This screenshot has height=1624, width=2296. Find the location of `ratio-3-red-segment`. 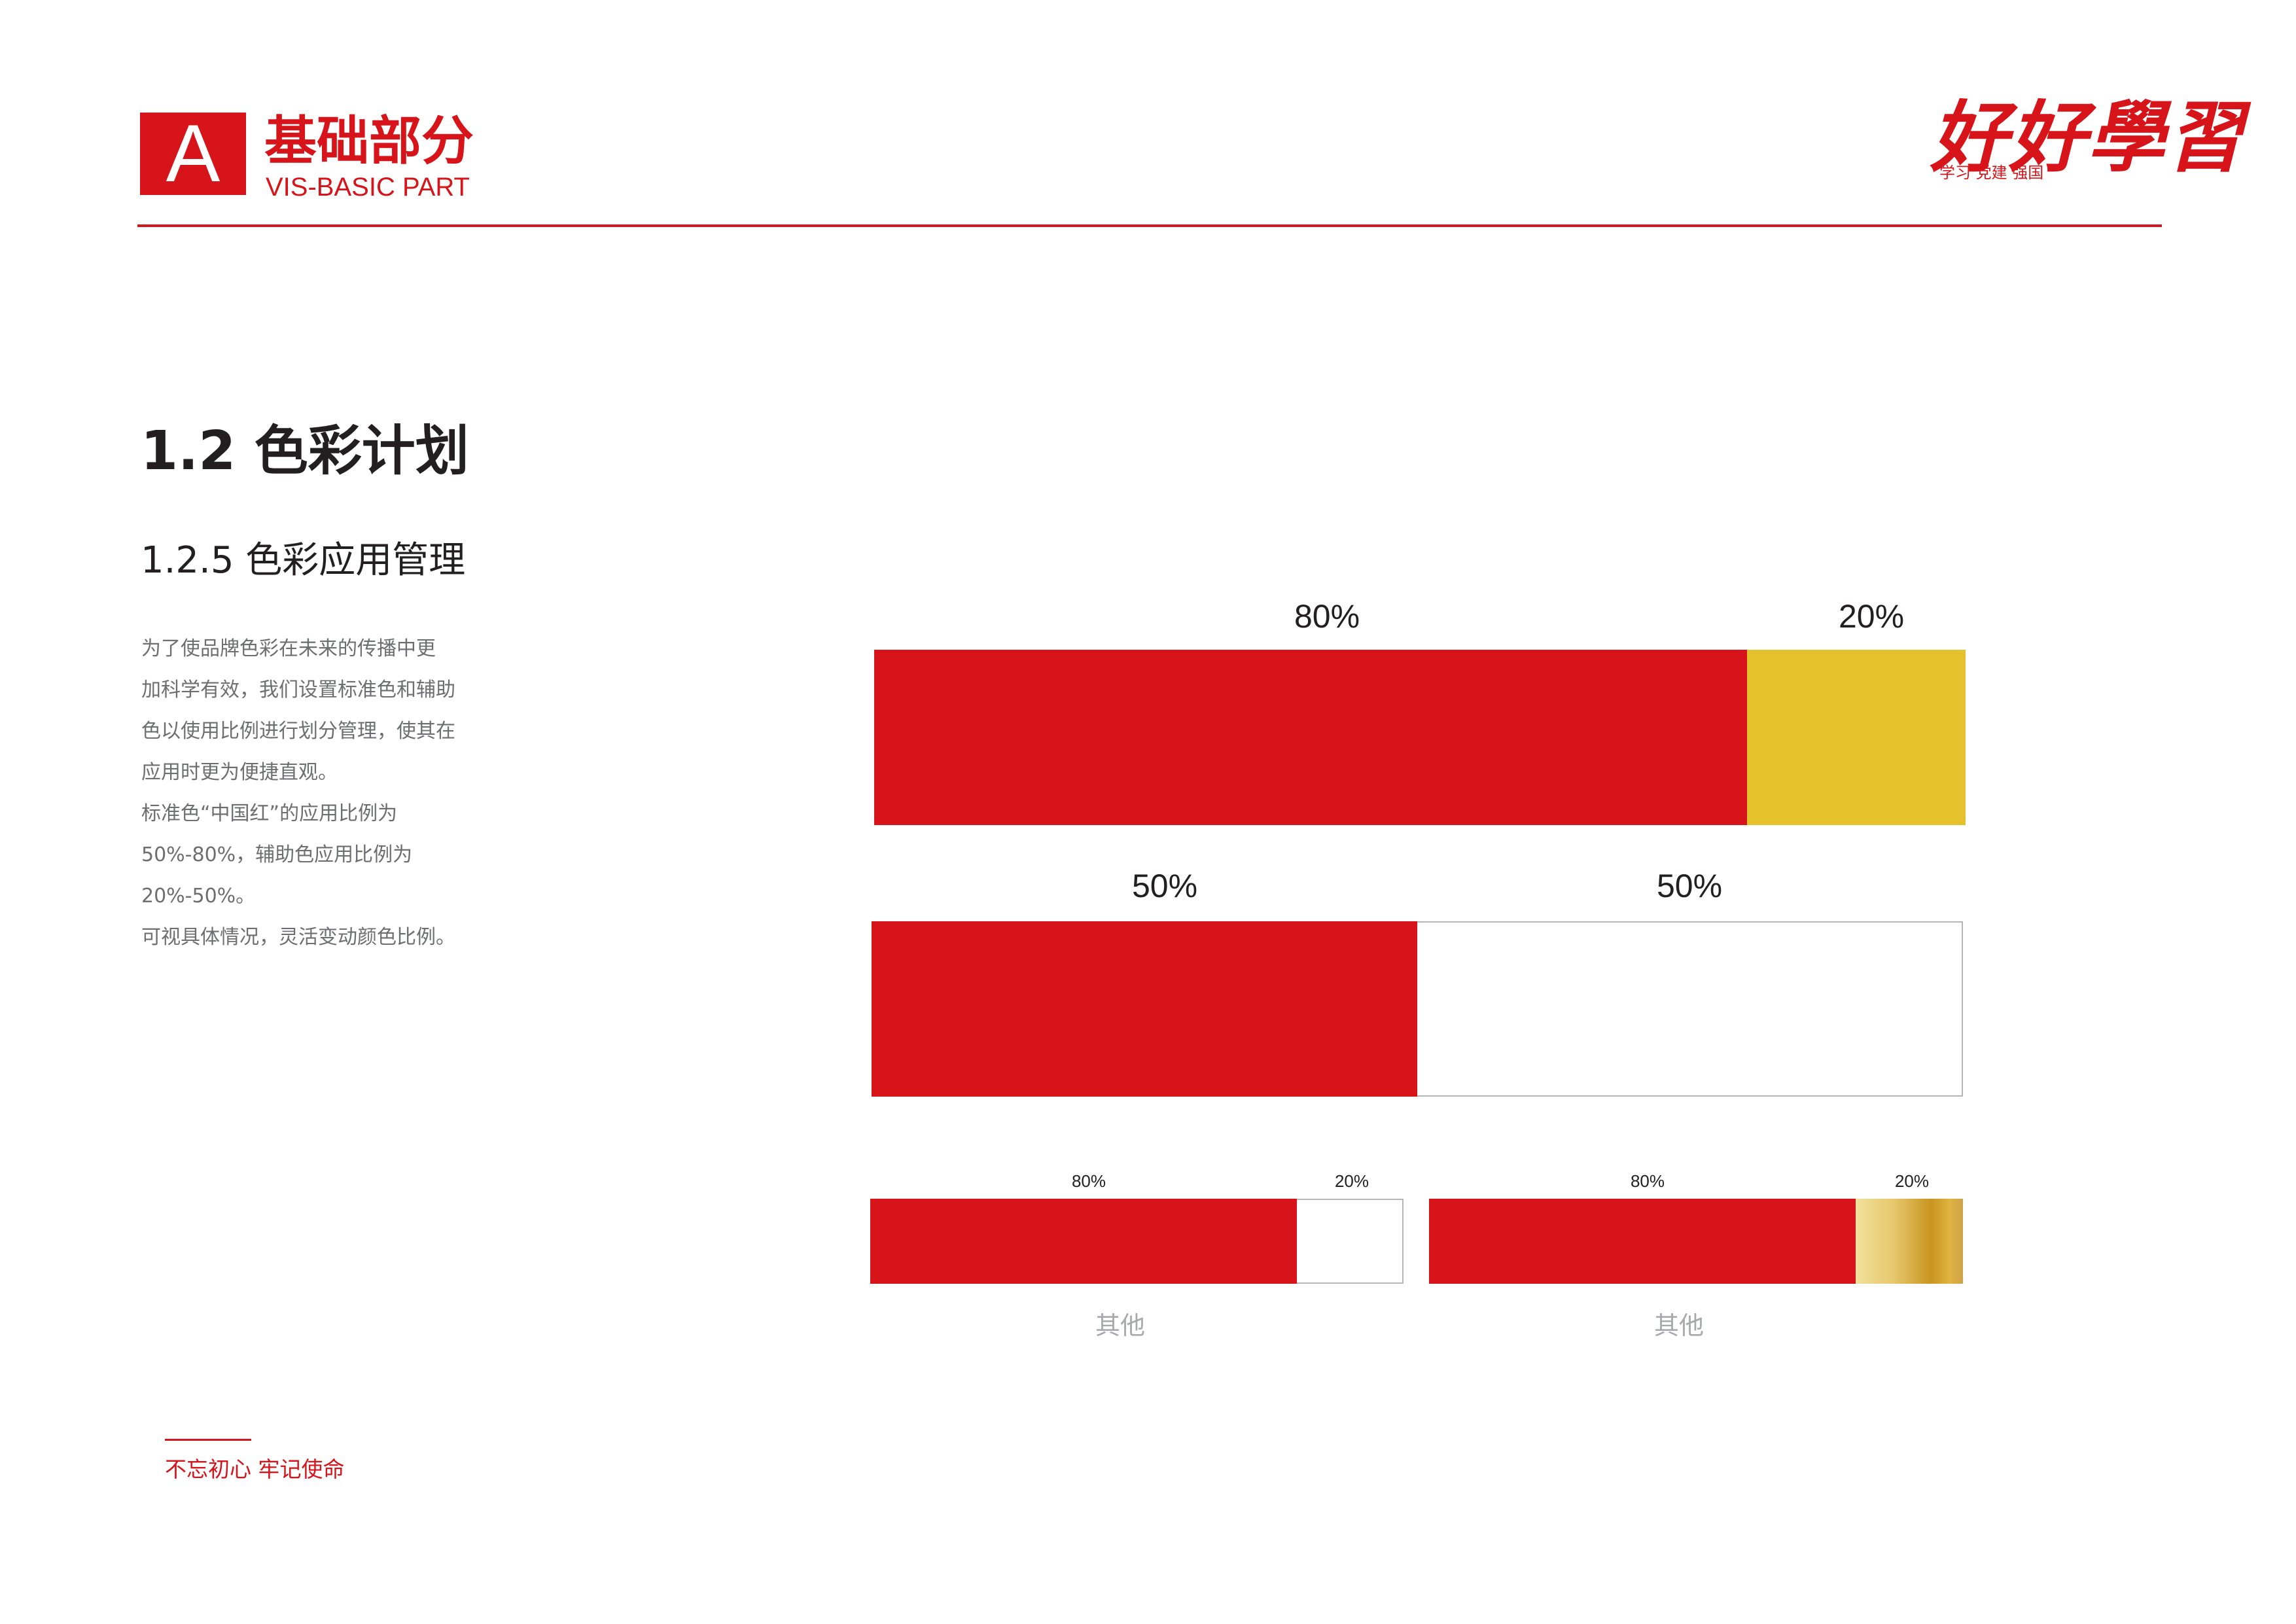

ratio-3-red-segment is located at coordinates (1084, 1241).